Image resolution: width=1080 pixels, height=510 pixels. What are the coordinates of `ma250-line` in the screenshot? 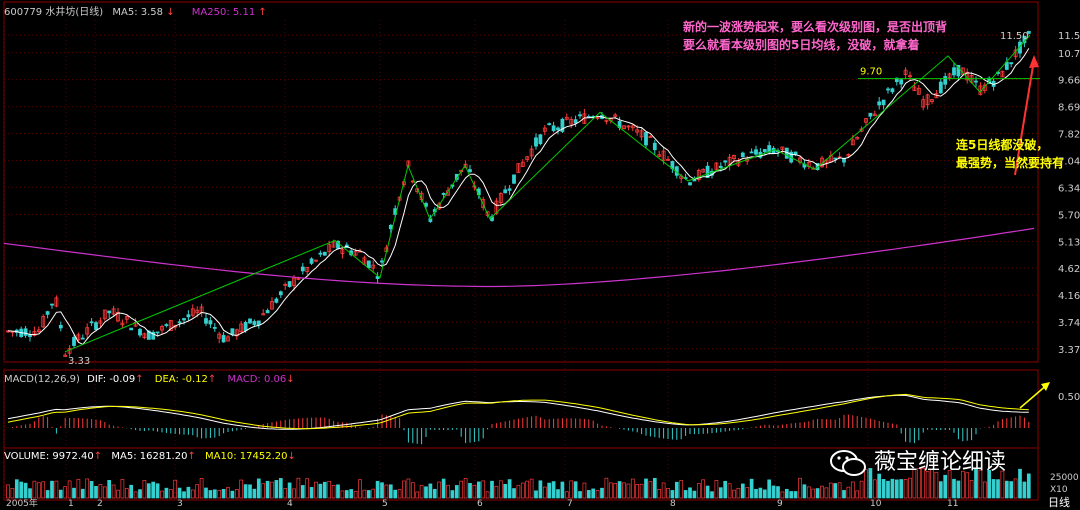 It's located at (519, 257).